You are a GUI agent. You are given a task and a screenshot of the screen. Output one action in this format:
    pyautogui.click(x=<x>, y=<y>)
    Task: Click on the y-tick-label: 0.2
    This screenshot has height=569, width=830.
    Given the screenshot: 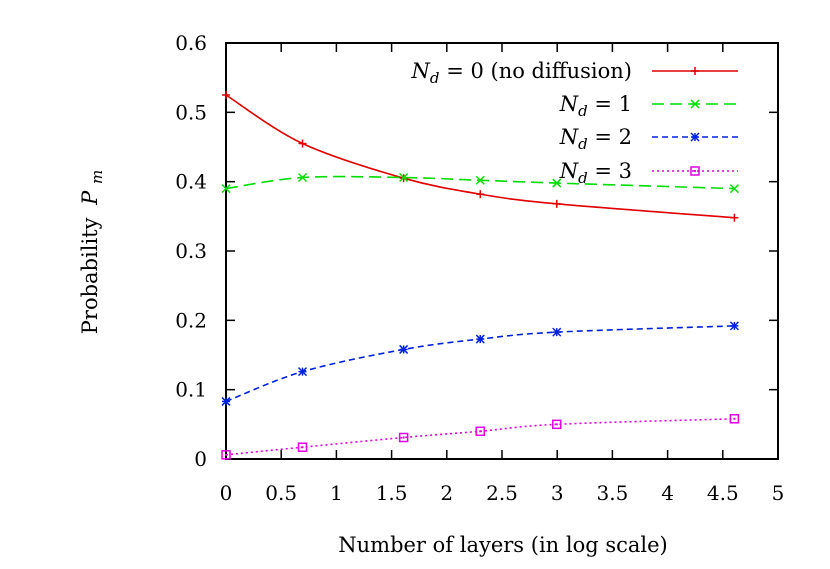 What is the action you would take?
    pyautogui.click(x=191, y=320)
    